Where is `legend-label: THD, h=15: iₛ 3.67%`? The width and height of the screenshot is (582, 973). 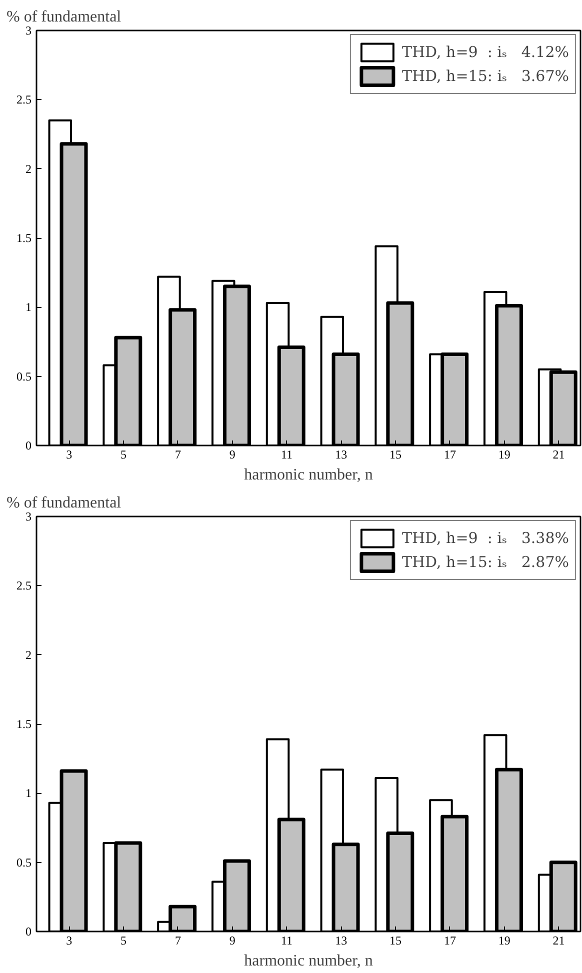 legend-label: THD, h=15: iₛ 3.67% is located at coordinates (485, 76).